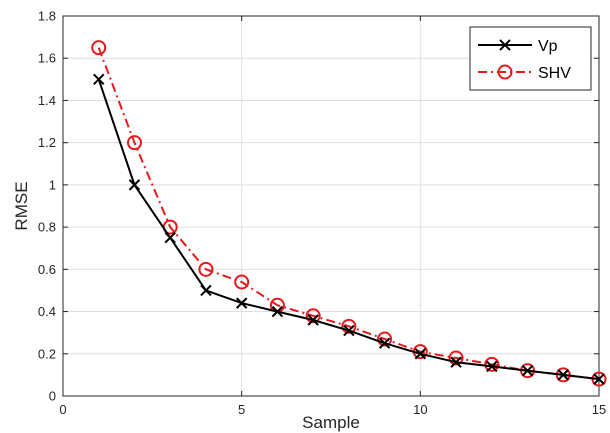 The width and height of the screenshot is (610, 433). Describe the element at coordinates (505, 72) in the screenshot. I see `legend-marker-shv` at that location.